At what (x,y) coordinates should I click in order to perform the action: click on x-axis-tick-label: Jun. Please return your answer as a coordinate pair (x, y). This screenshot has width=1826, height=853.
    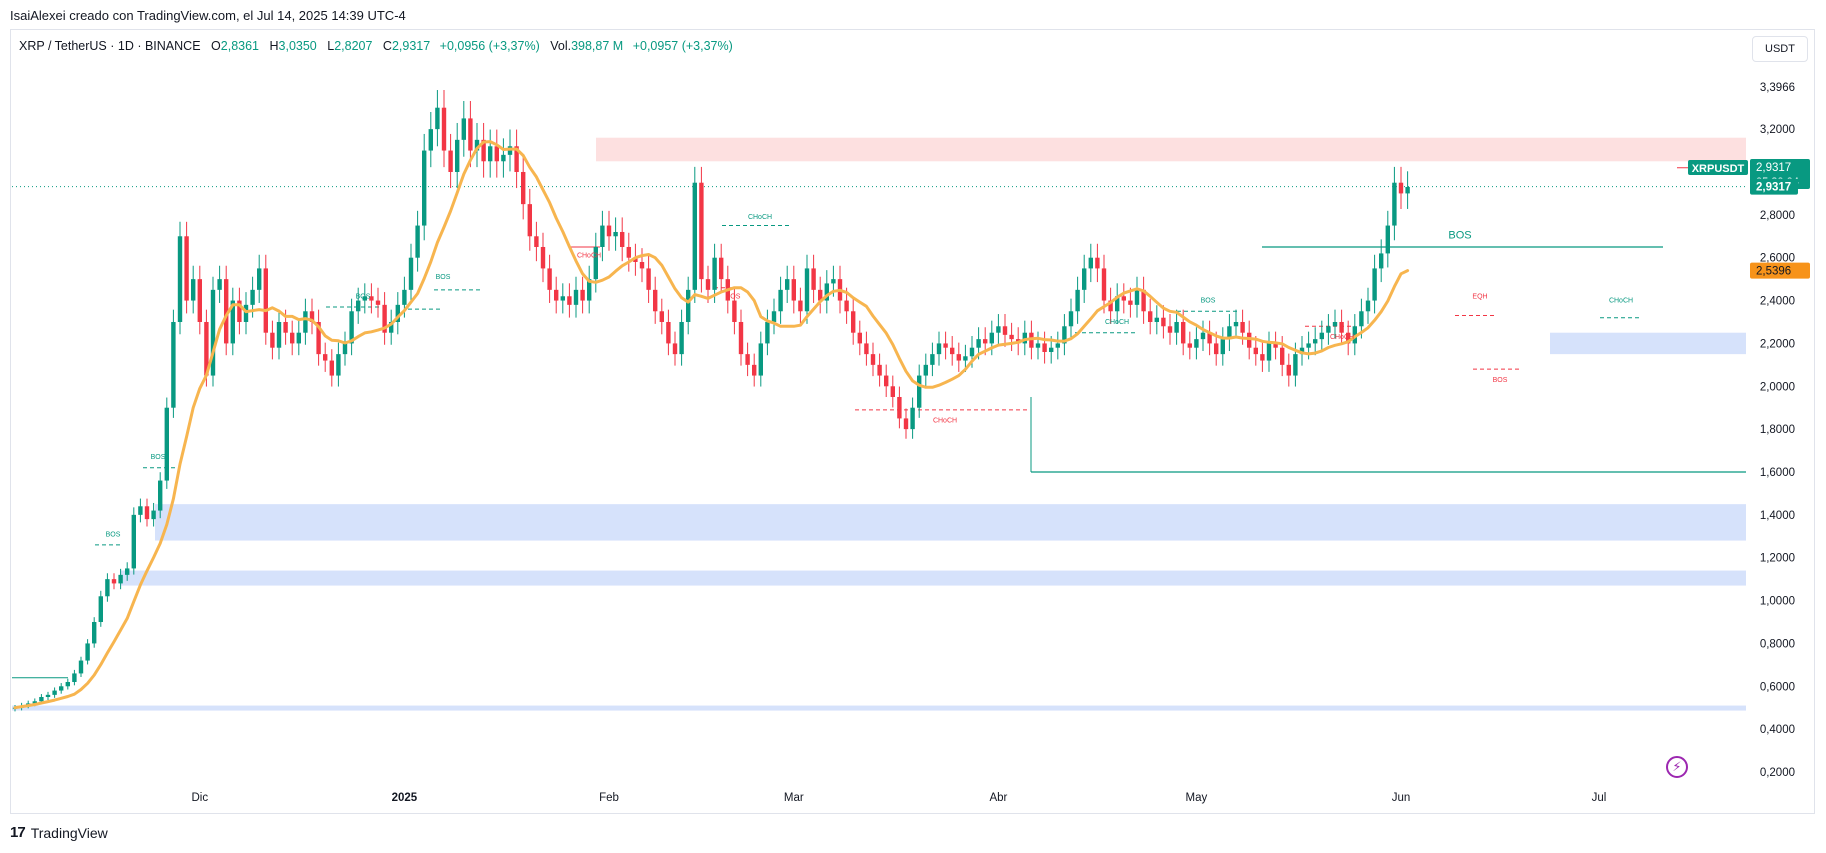
    Looking at the image, I should click on (1401, 798).